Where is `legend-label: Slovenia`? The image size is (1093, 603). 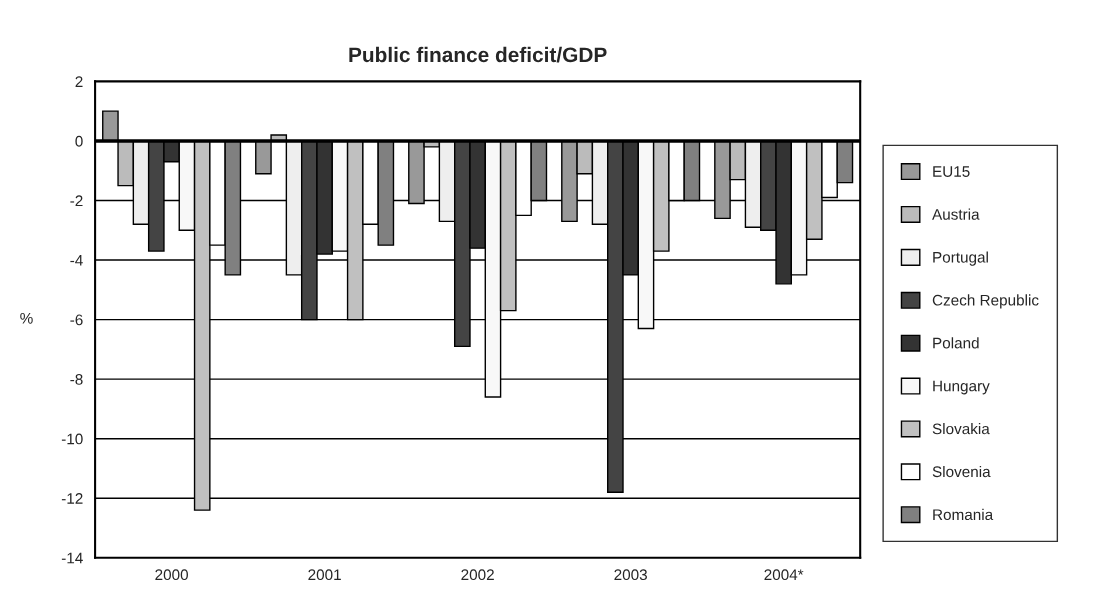 legend-label: Slovenia is located at coordinates (961, 471).